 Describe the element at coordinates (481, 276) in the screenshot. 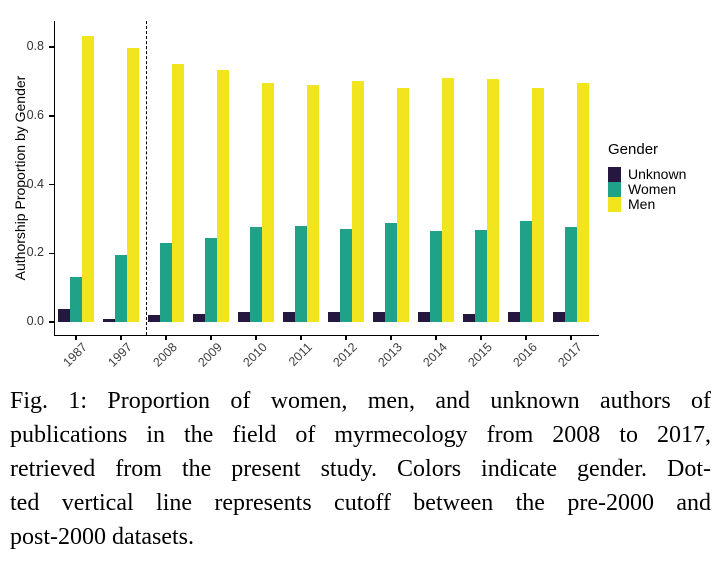

I see `bar-2015-women` at that location.